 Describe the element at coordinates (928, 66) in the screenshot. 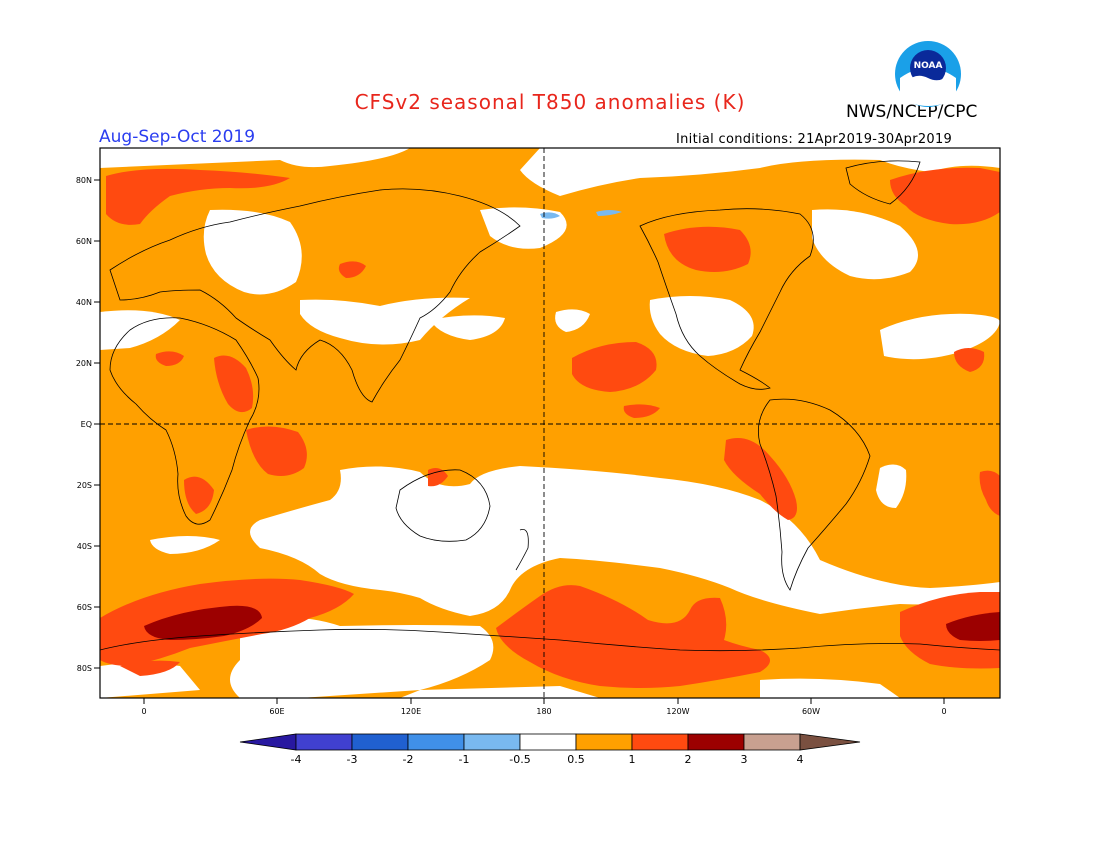

I see `noaa-logo-text: NOAA` at that location.